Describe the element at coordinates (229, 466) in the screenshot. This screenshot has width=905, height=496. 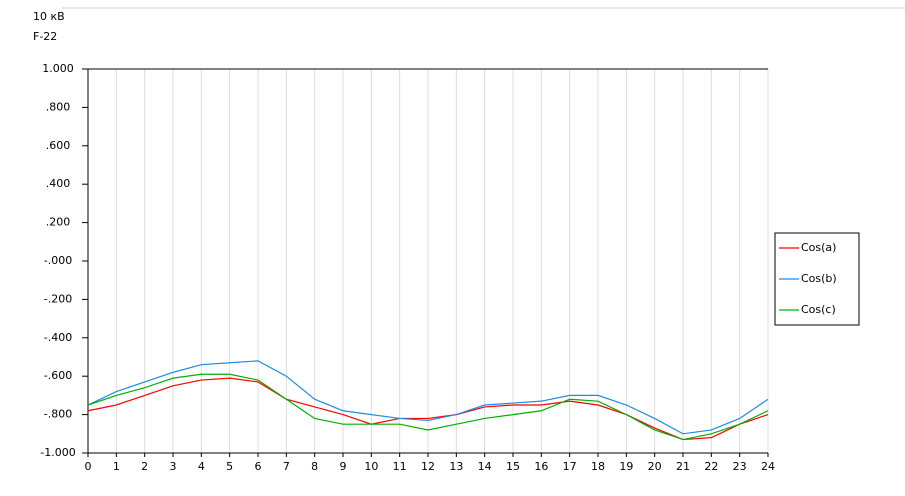
I see `x-tick-label: 5` at that location.